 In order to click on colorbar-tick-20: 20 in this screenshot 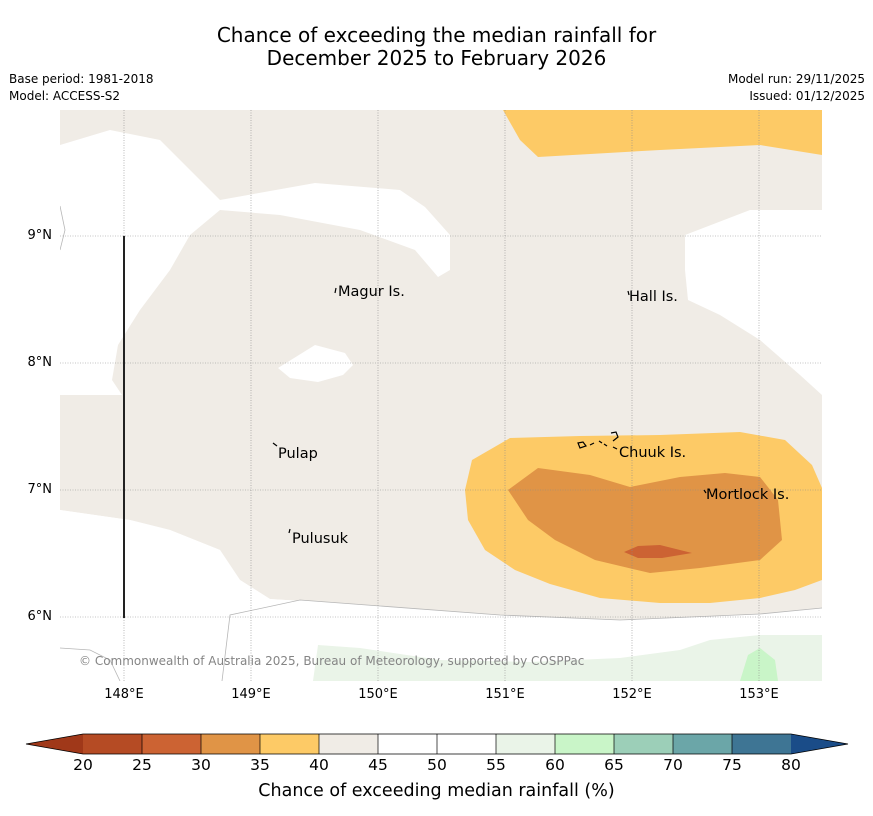, I will do `click(83, 765)`.